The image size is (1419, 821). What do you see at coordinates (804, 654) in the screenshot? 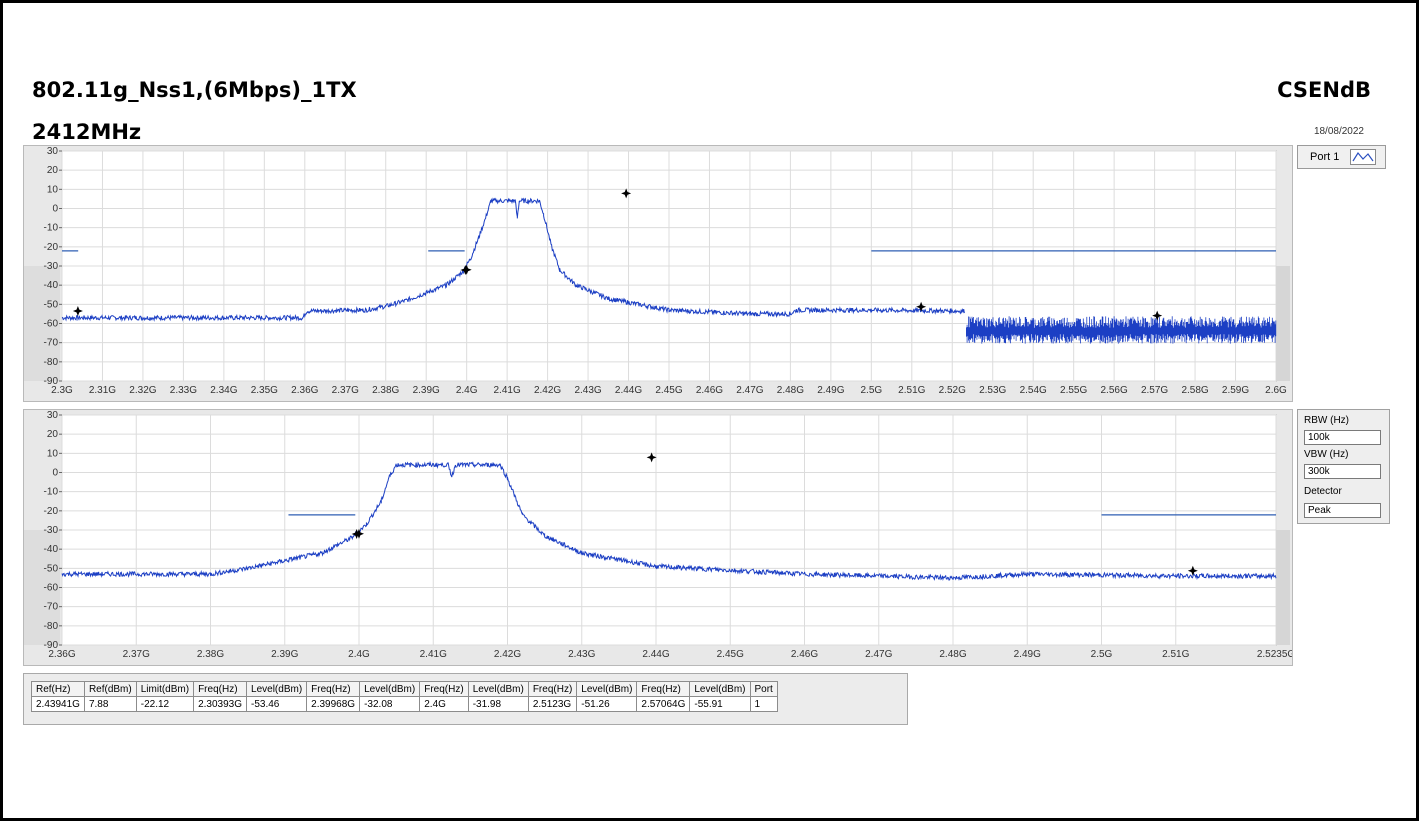
I see `x-tick-label: 2.46G` at bounding box center [804, 654].